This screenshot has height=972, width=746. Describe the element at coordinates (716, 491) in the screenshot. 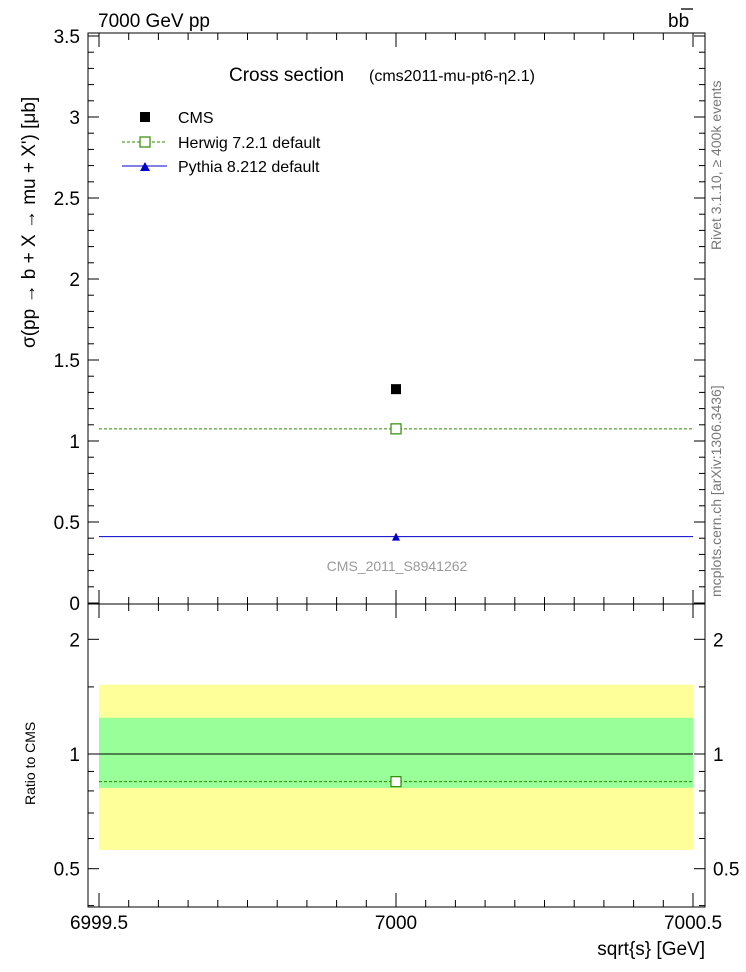

I see `mcplots-label: mcplots.cern.ch [arXiv:1306.3436]` at that location.